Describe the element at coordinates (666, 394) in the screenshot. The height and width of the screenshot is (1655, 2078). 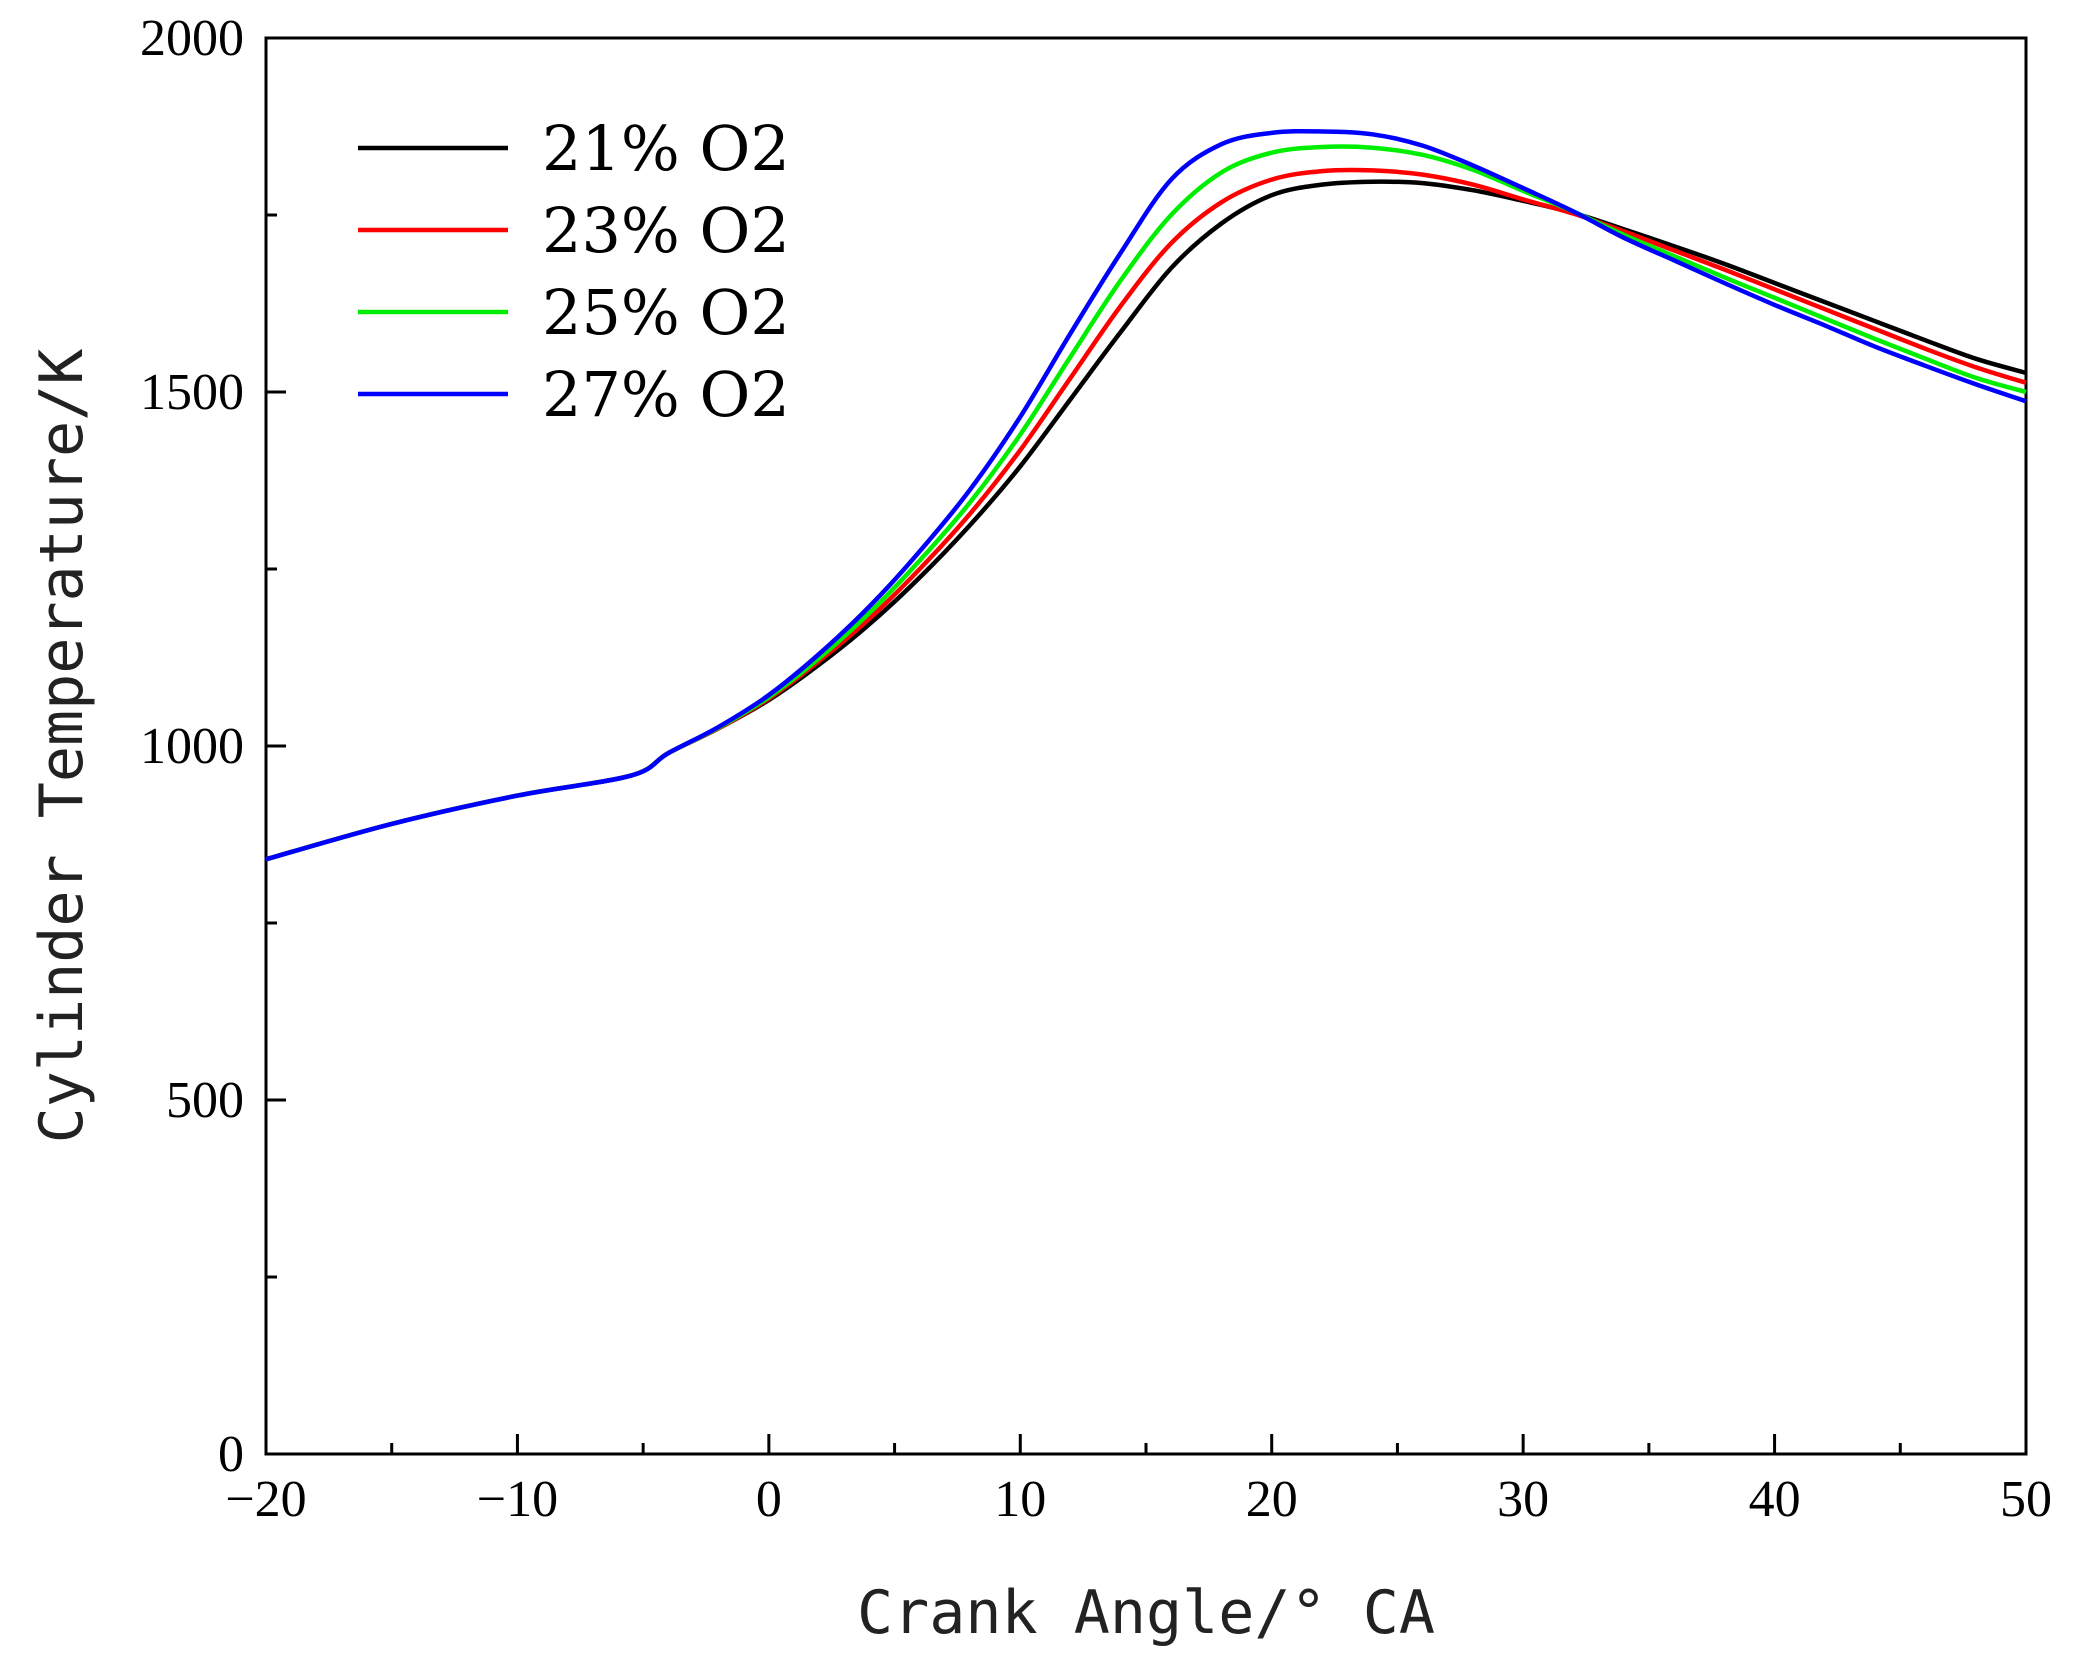
I see `legend-label: 27% O2` at that location.